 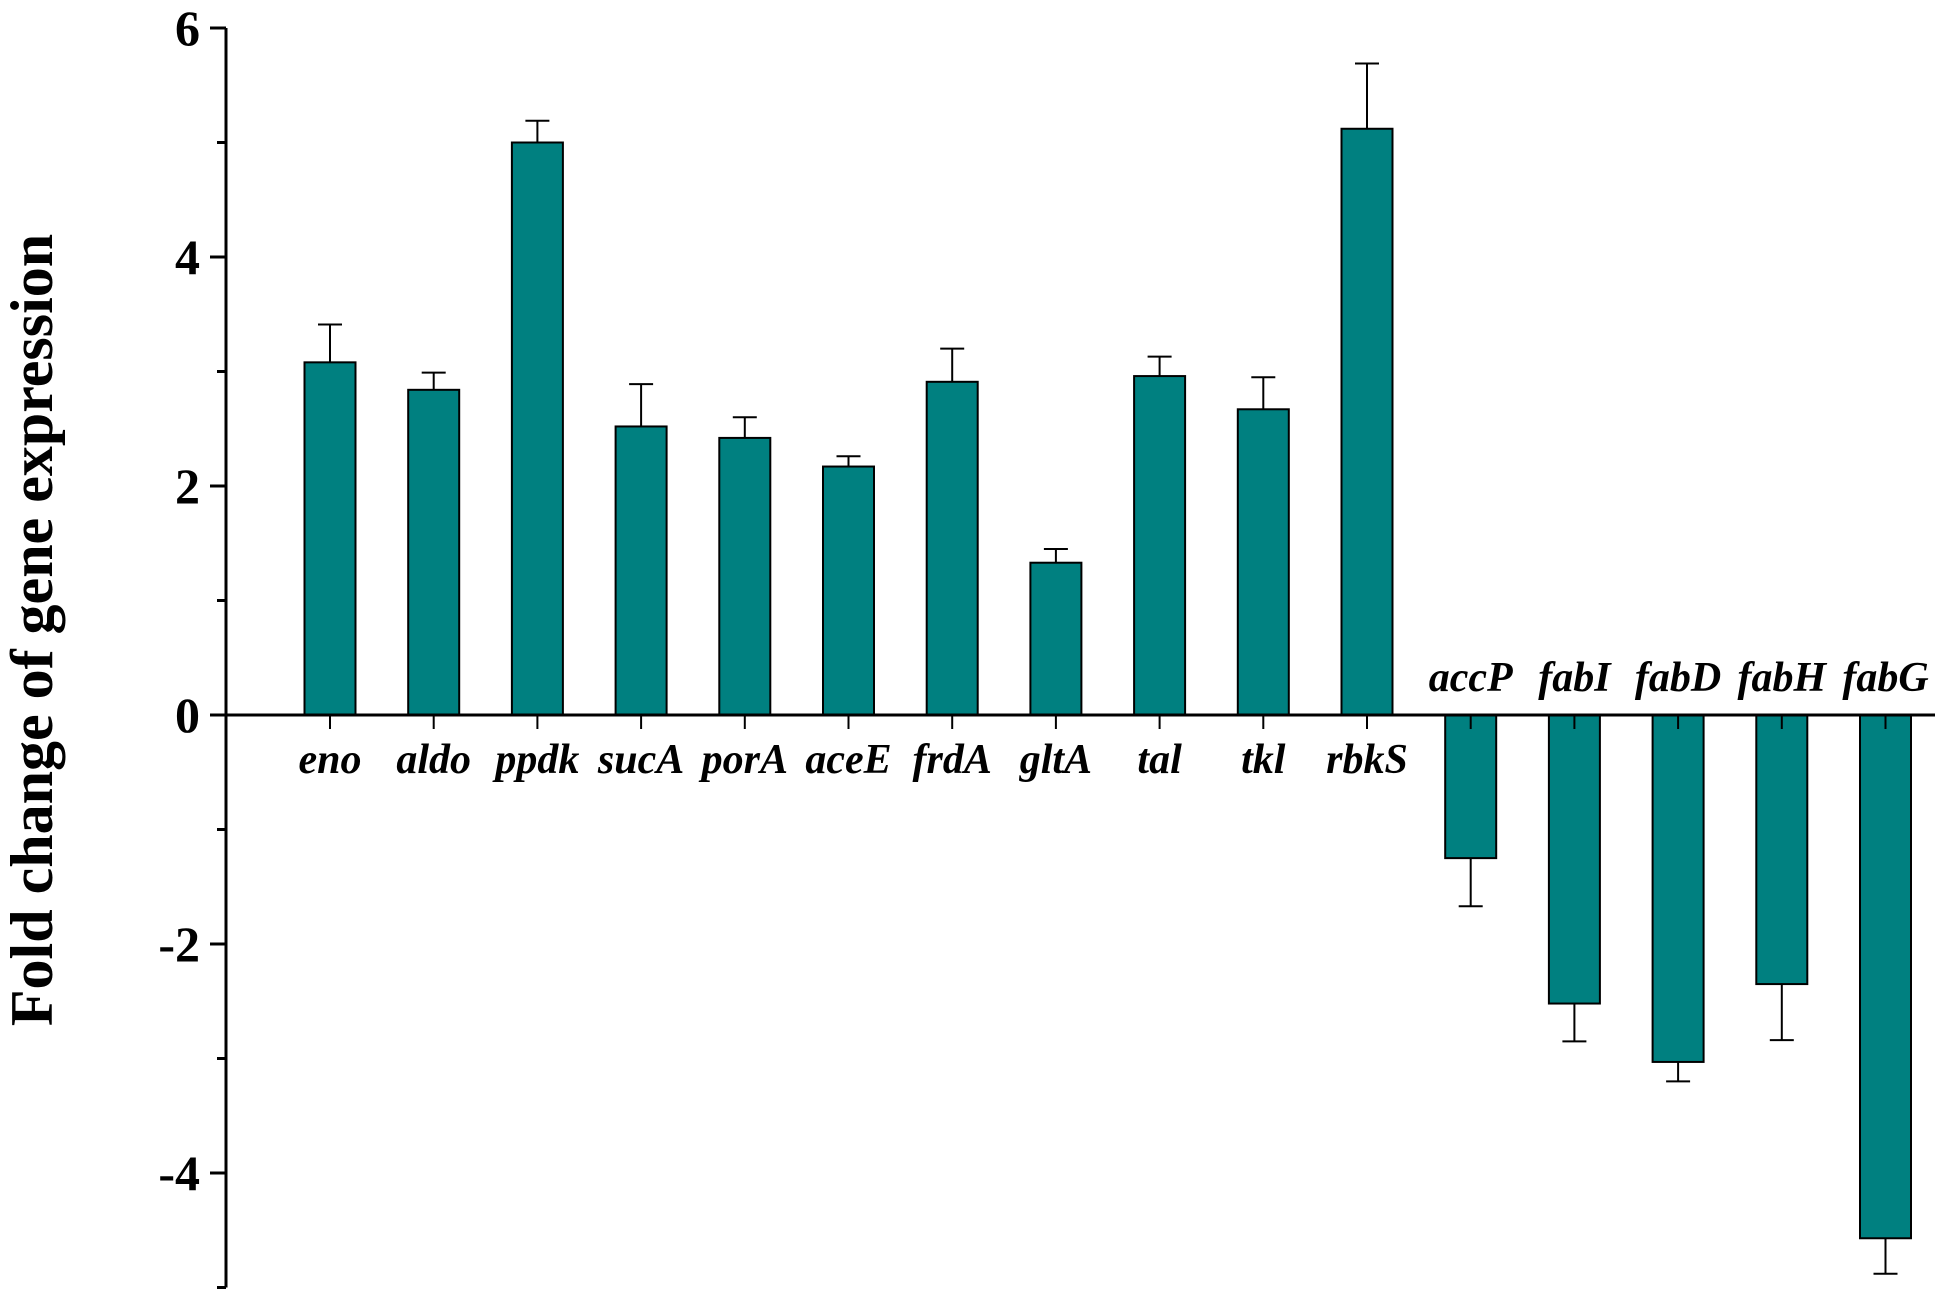 What do you see at coordinates (1575, 678) in the screenshot?
I see `category-label-fabI: fabI` at bounding box center [1575, 678].